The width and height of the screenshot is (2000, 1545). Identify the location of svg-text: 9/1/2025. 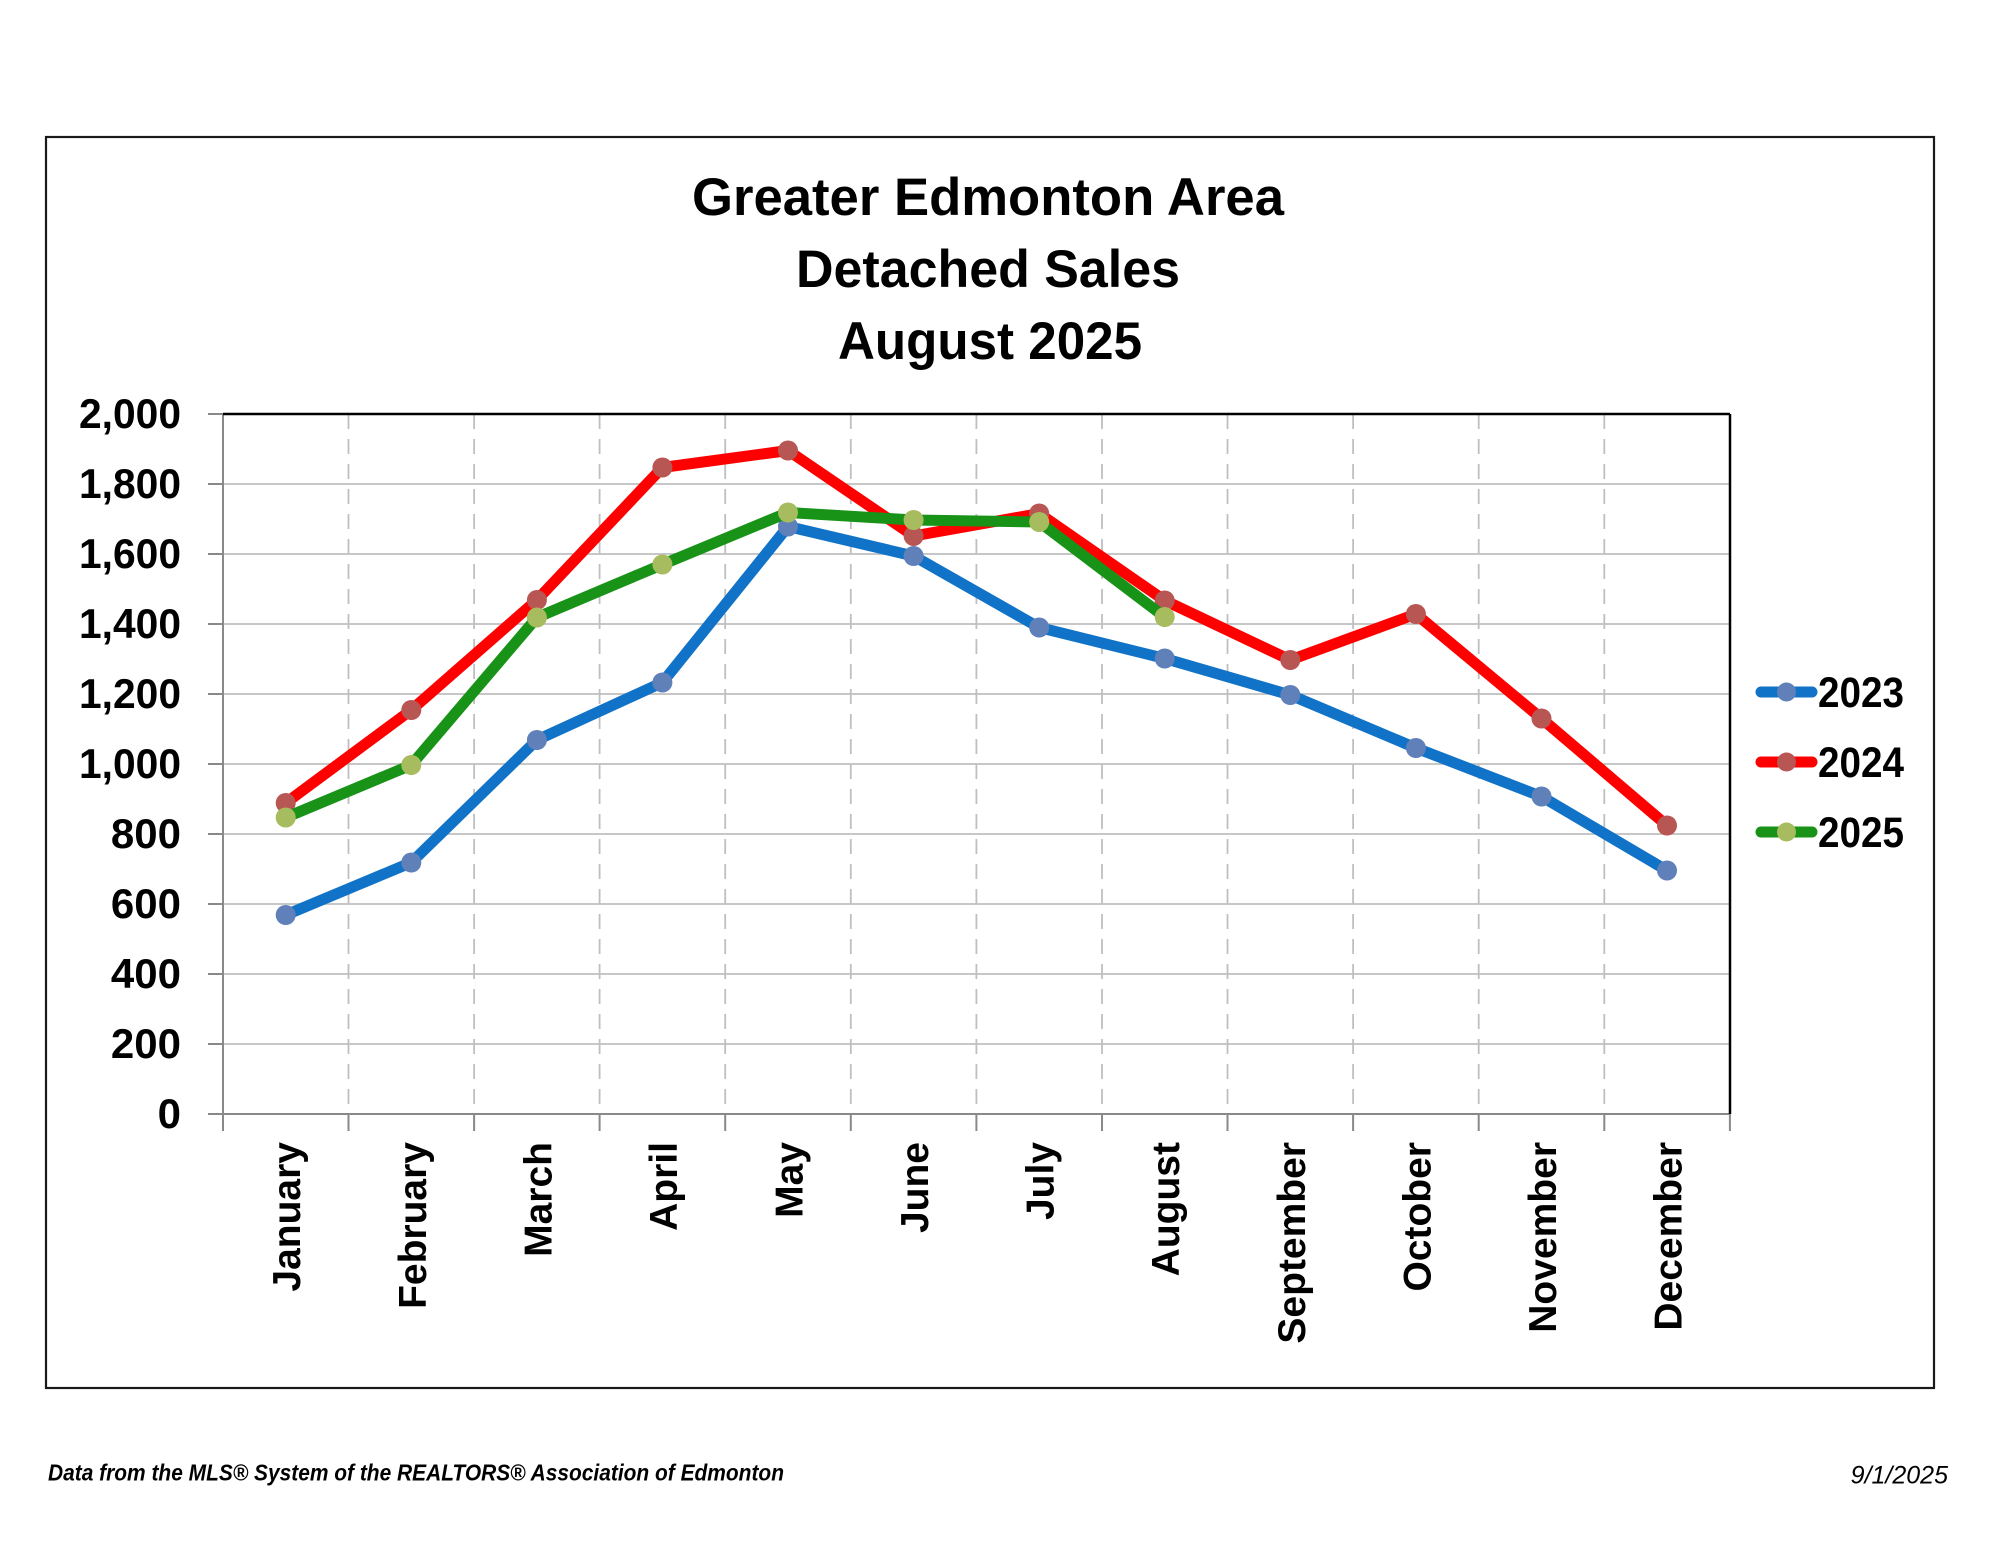
(1899, 1476).